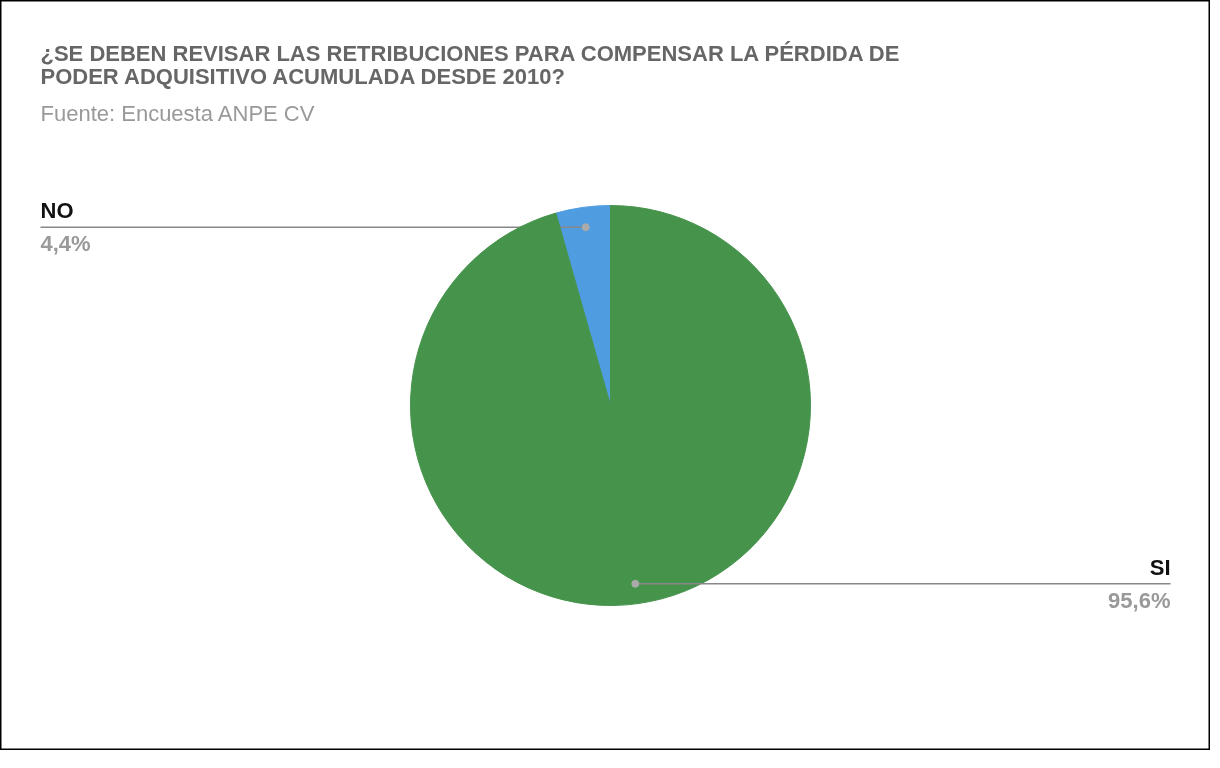  Describe the element at coordinates (1139, 600) in the screenshot. I see `data-label: 95,6%` at that location.